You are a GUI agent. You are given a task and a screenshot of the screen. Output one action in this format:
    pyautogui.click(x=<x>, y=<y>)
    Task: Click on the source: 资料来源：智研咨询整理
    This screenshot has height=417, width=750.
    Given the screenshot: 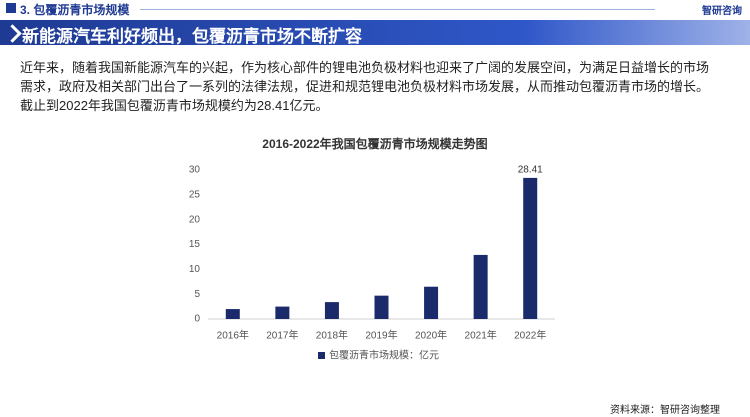 What is the action you would take?
    pyautogui.click(x=665, y=410)
    